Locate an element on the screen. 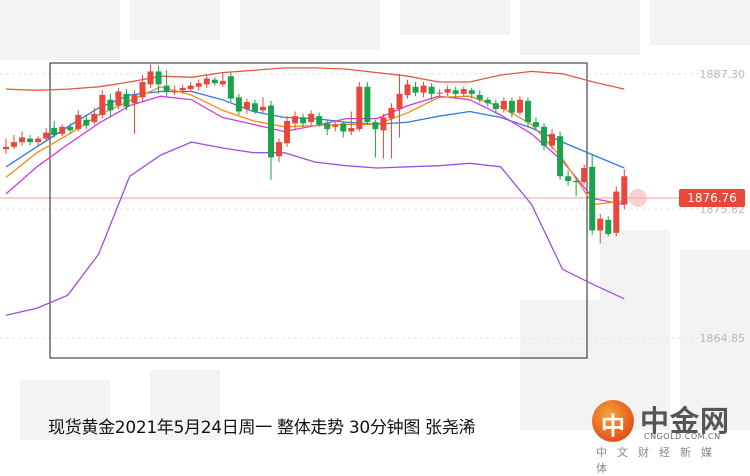 This screenshot has width=750, height=476. logo-mark-icon: 中 is located at coordinates (613, 421).